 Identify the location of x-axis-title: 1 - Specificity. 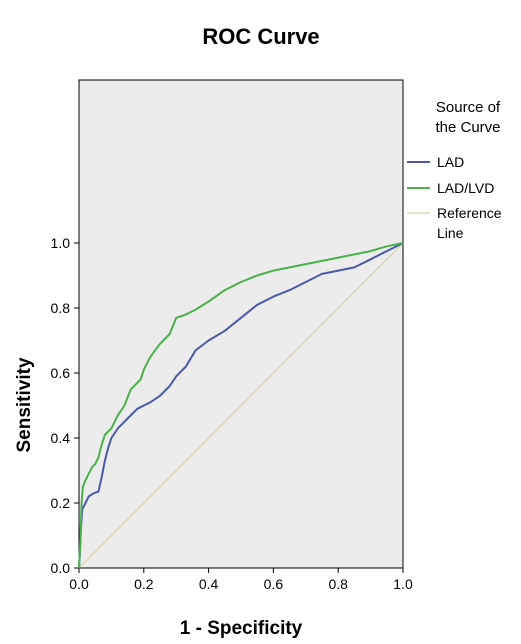
(241, 628).